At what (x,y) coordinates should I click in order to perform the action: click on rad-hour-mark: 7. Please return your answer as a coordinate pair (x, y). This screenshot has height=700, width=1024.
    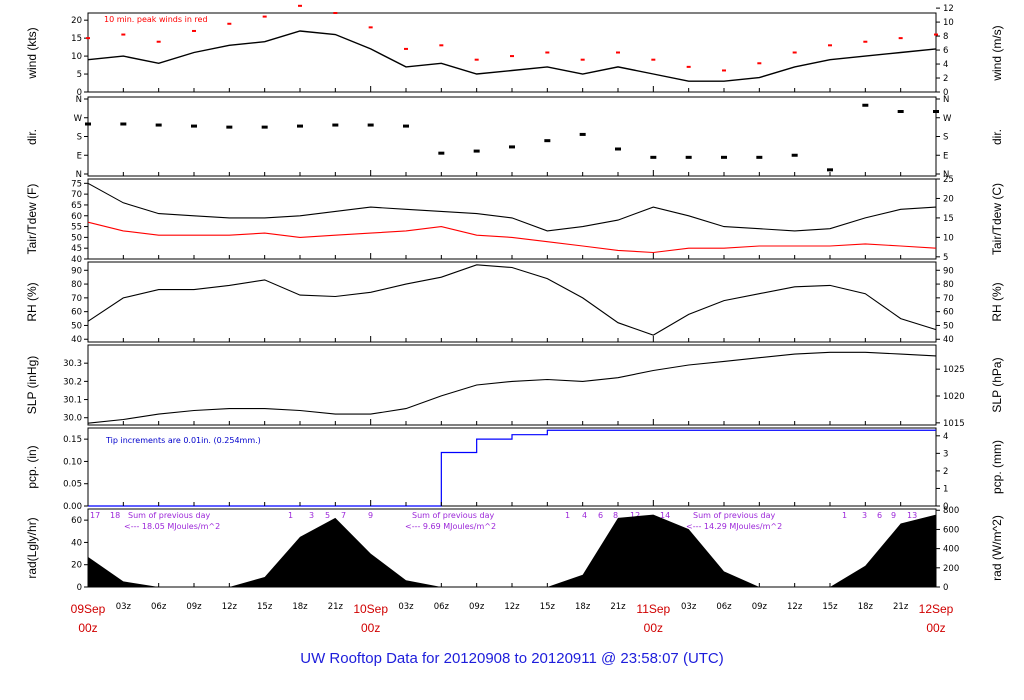
    Looking at the image, I should click on (343, 515).